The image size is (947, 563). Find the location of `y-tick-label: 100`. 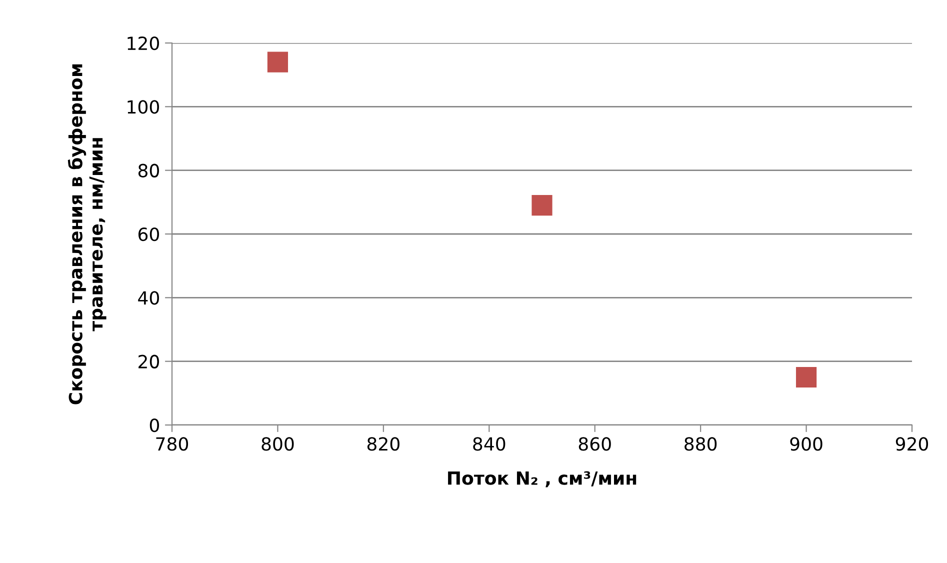

y-tick-label: 100 is located at coordinates (143, 107).